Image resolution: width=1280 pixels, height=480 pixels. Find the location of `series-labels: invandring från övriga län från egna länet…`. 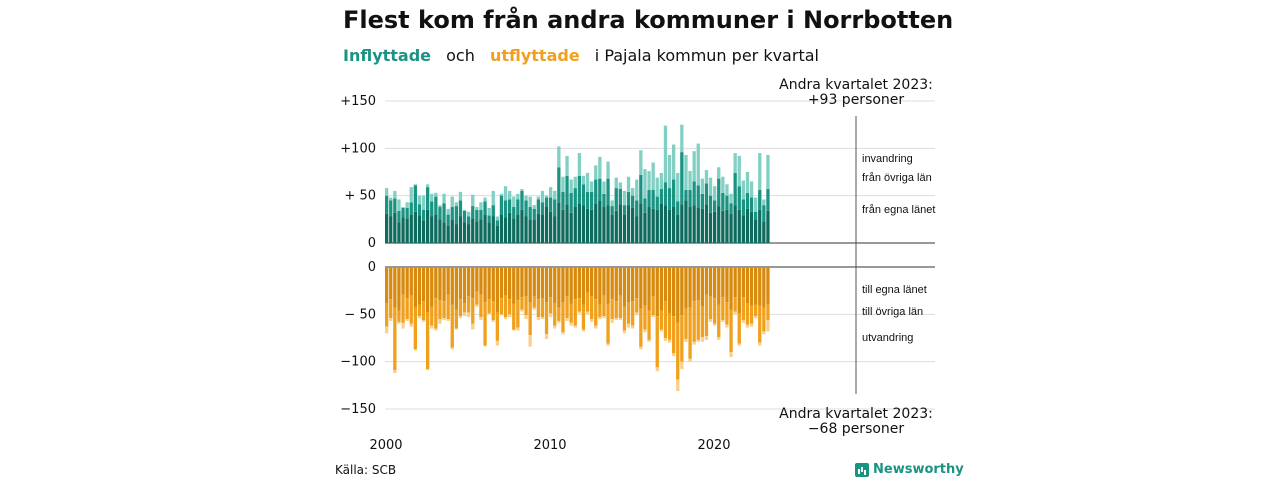

series-labels: invandring från övriga län från egna länet… is located at coordinates (898, 248).